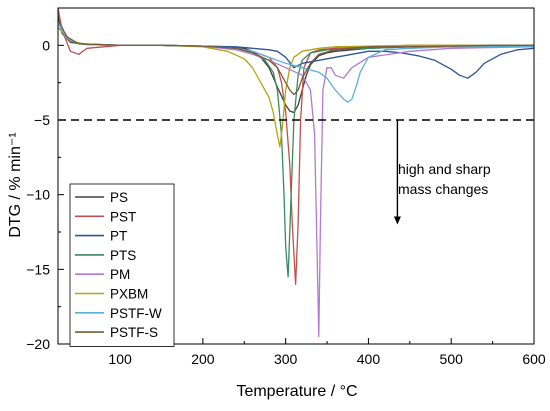 This screenshot has height=411, width=550. What do you see at coordinates (123, 216) in the screenshot?
I see `legend-label-pst: PST` at bounding box center [123, 216].